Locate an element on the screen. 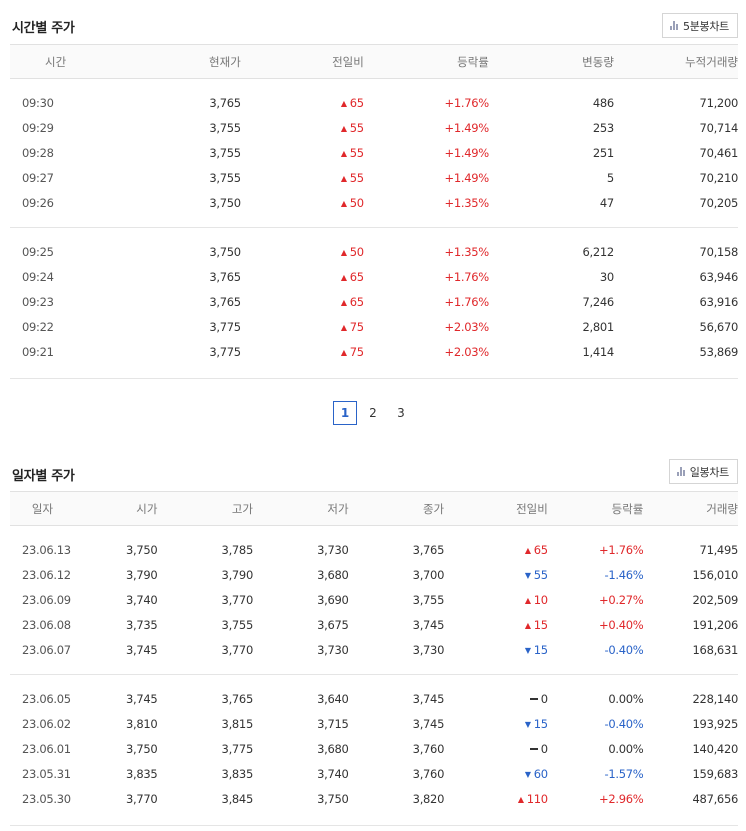 This screenshot has width=746, height=831. accumulated-volume-cell: 70,158 is located at coordinates (719, 252).